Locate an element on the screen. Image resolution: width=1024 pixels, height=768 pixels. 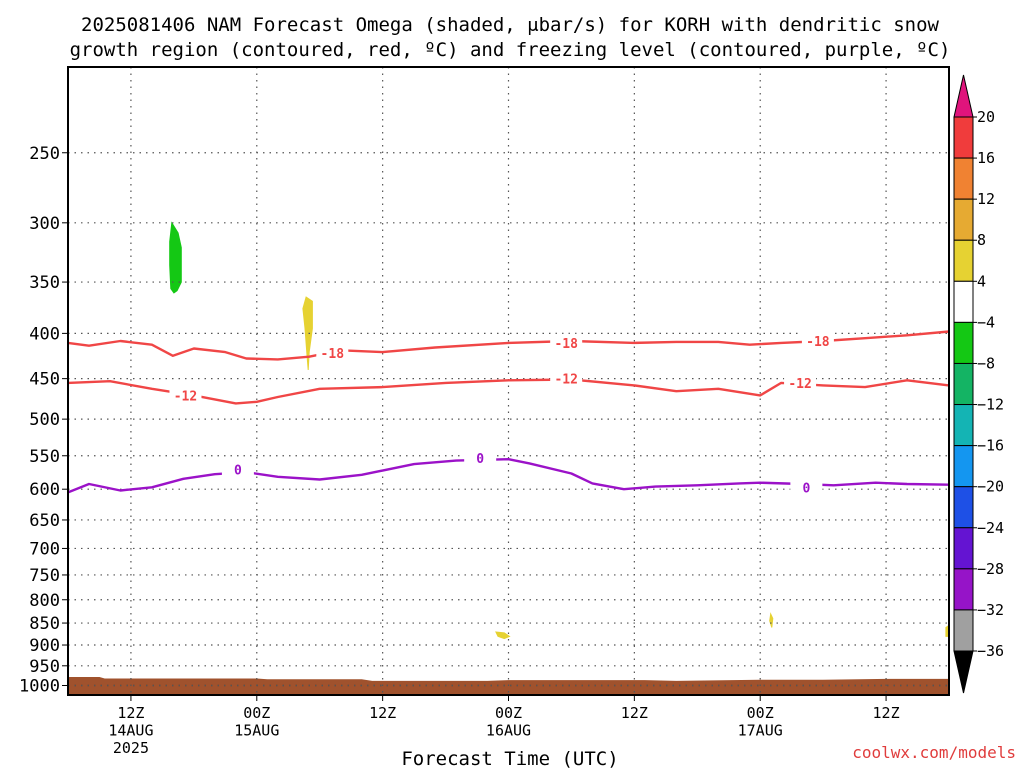
colorbar-label: 20 is located at coordinates (986, 117).